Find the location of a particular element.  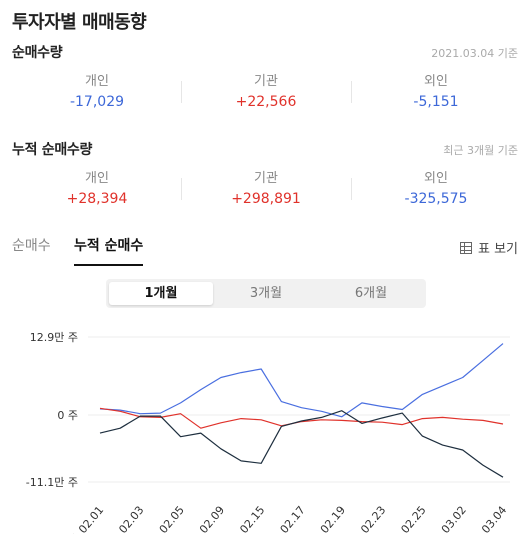

net-foreign-value: -5,151 is located at coordinates (436, 102).